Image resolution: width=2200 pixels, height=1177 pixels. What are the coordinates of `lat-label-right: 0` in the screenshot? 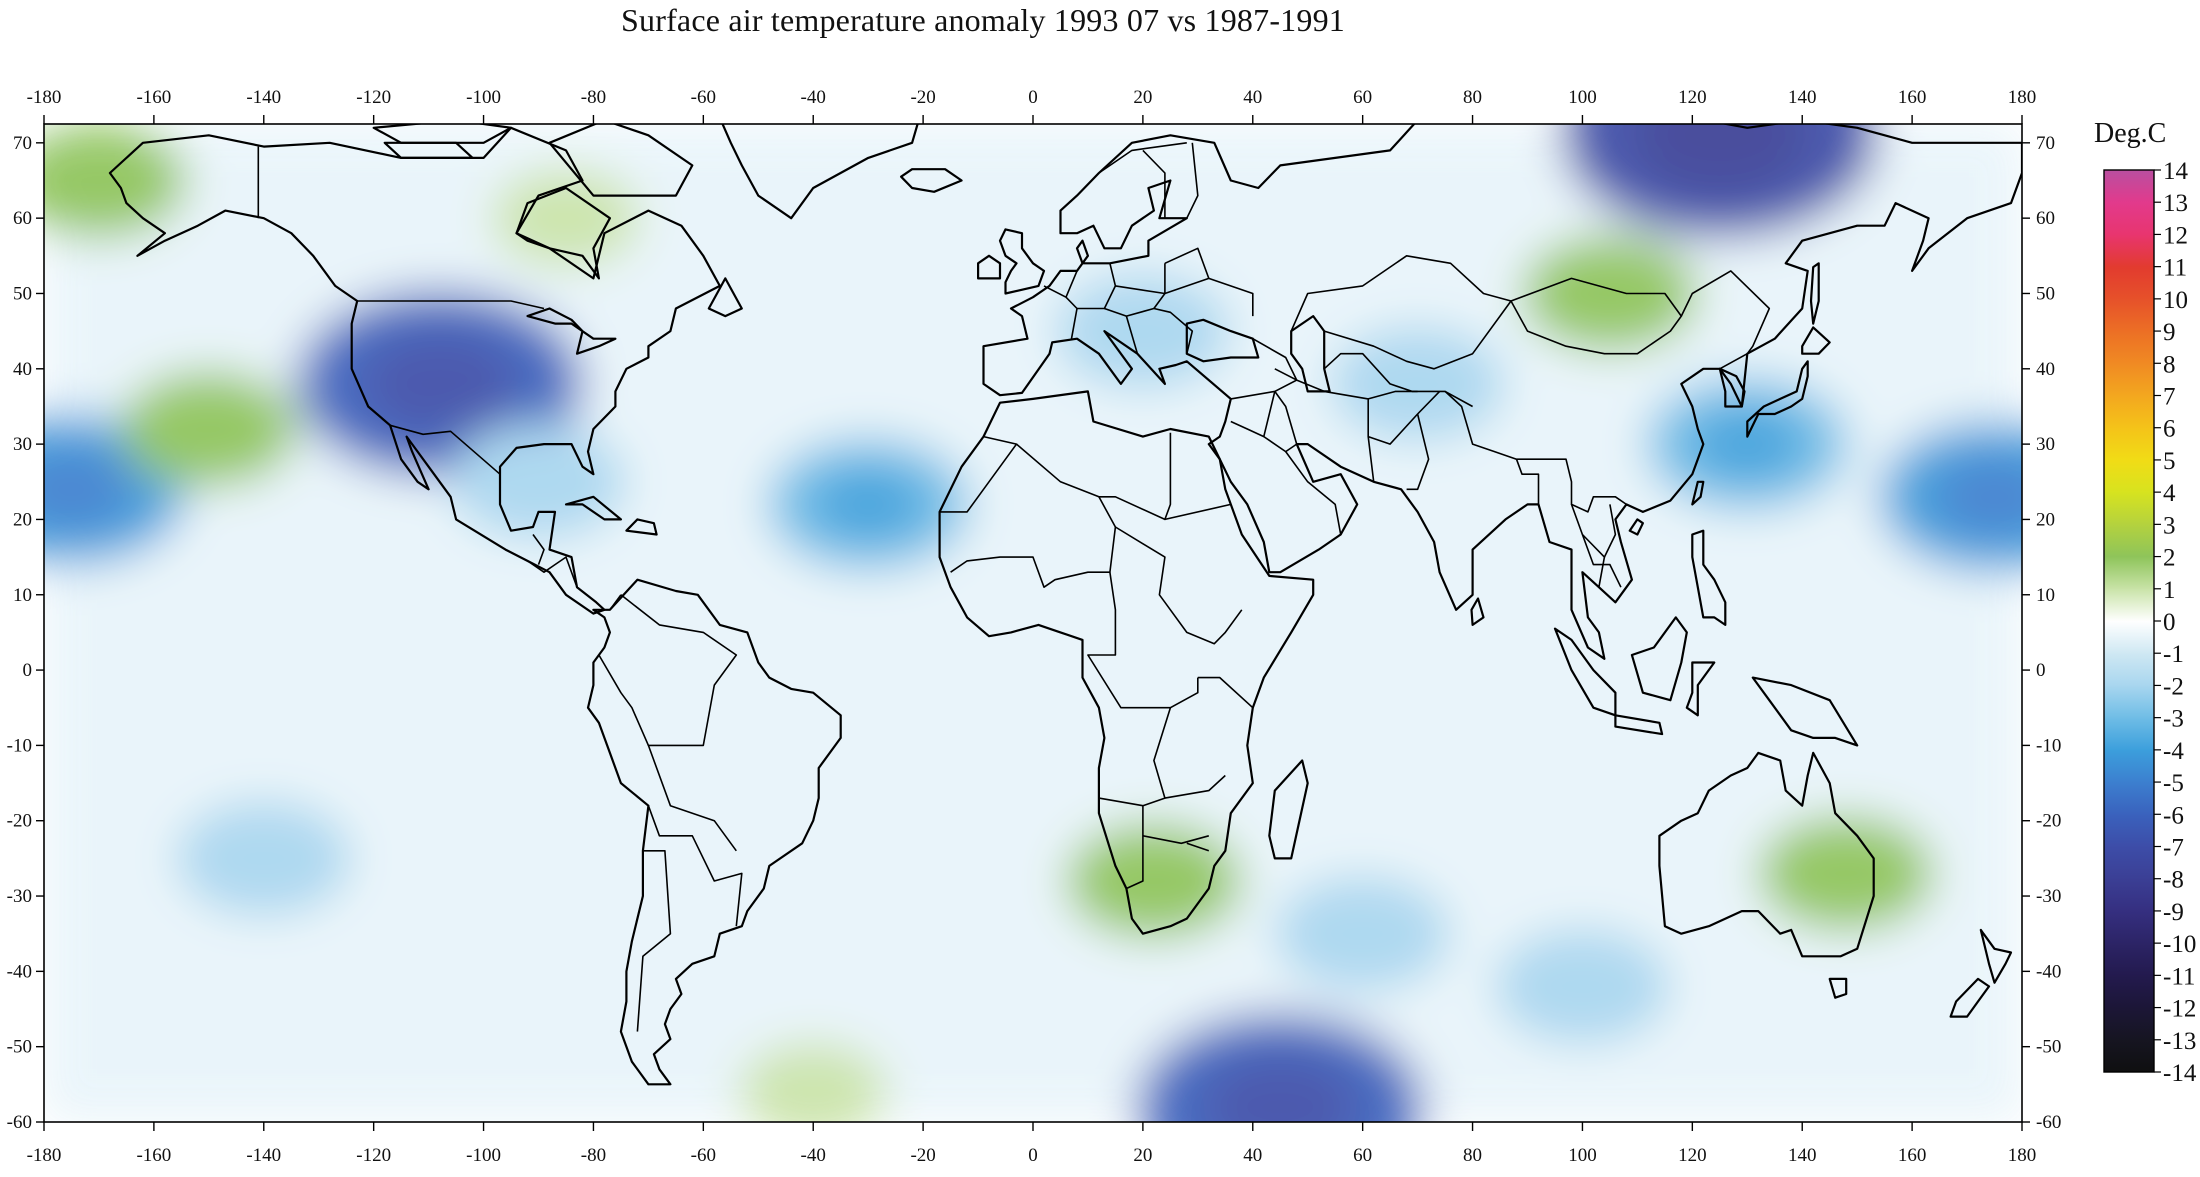 It's located at (2041, 670).